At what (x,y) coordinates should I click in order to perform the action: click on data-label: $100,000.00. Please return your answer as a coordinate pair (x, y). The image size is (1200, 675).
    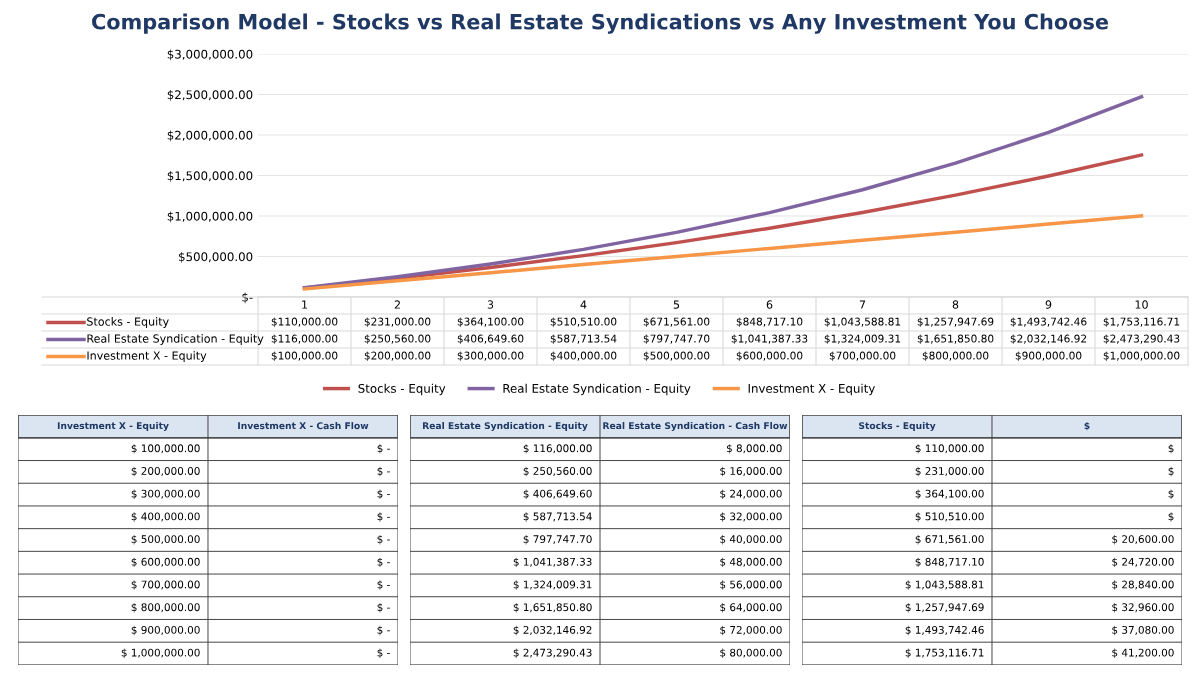
    Looking at the image, I should click on (304, 356).